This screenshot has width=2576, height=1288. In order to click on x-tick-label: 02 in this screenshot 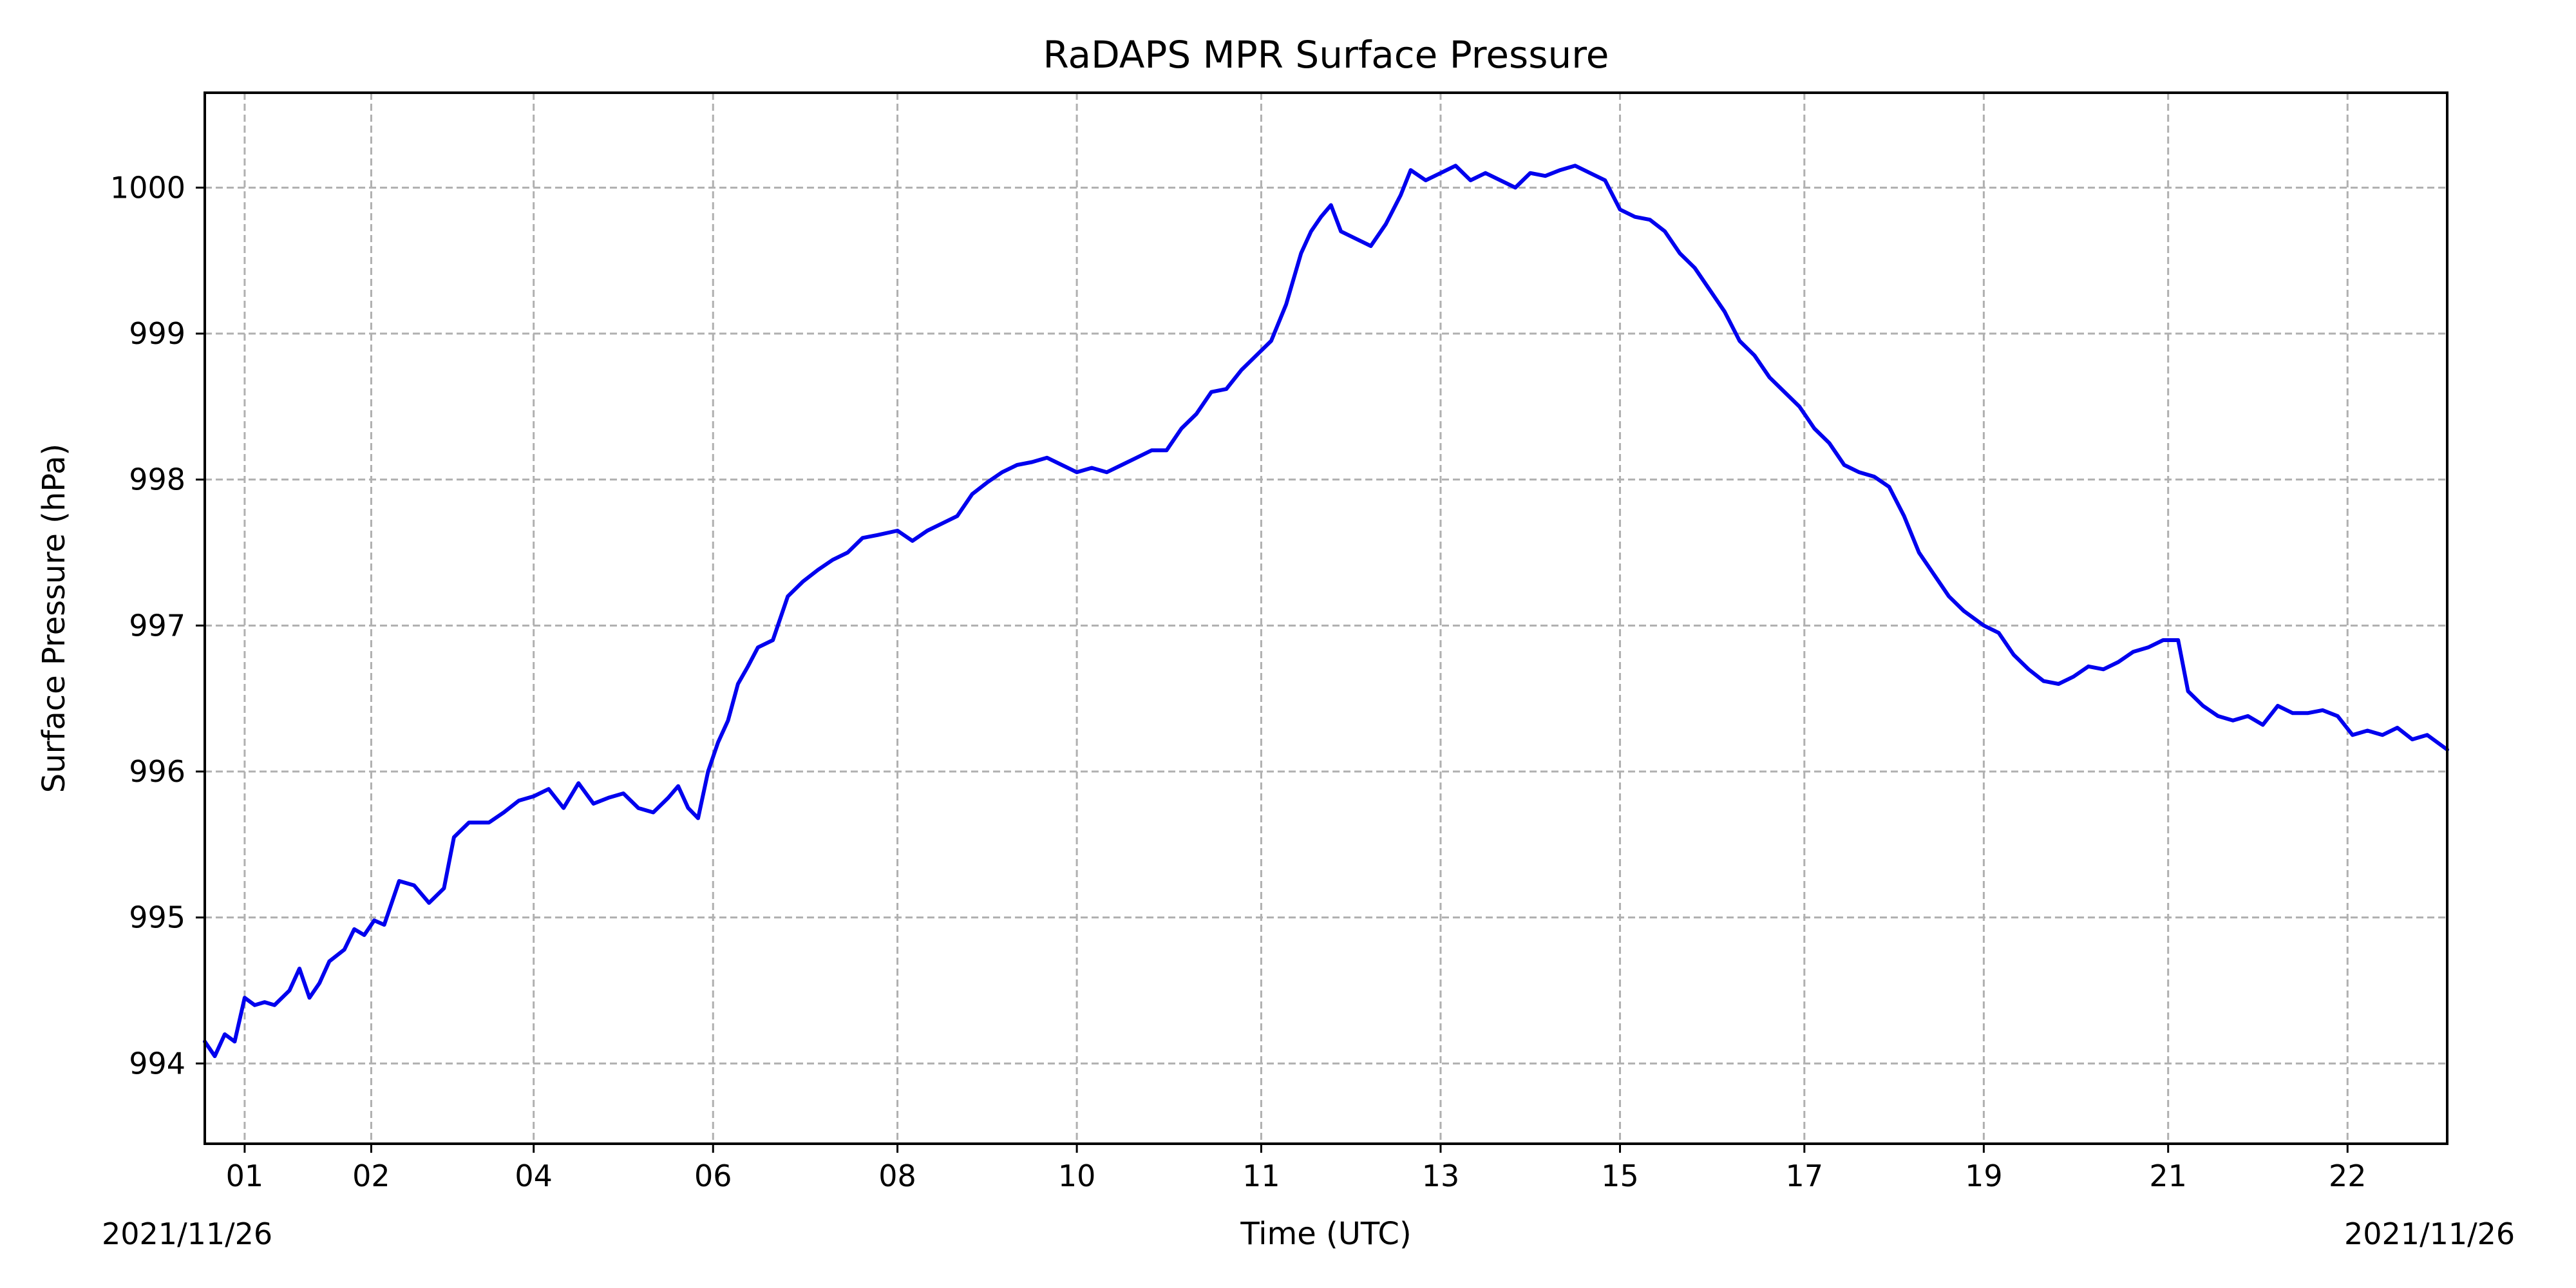, I will do `click(371, 1176)`.